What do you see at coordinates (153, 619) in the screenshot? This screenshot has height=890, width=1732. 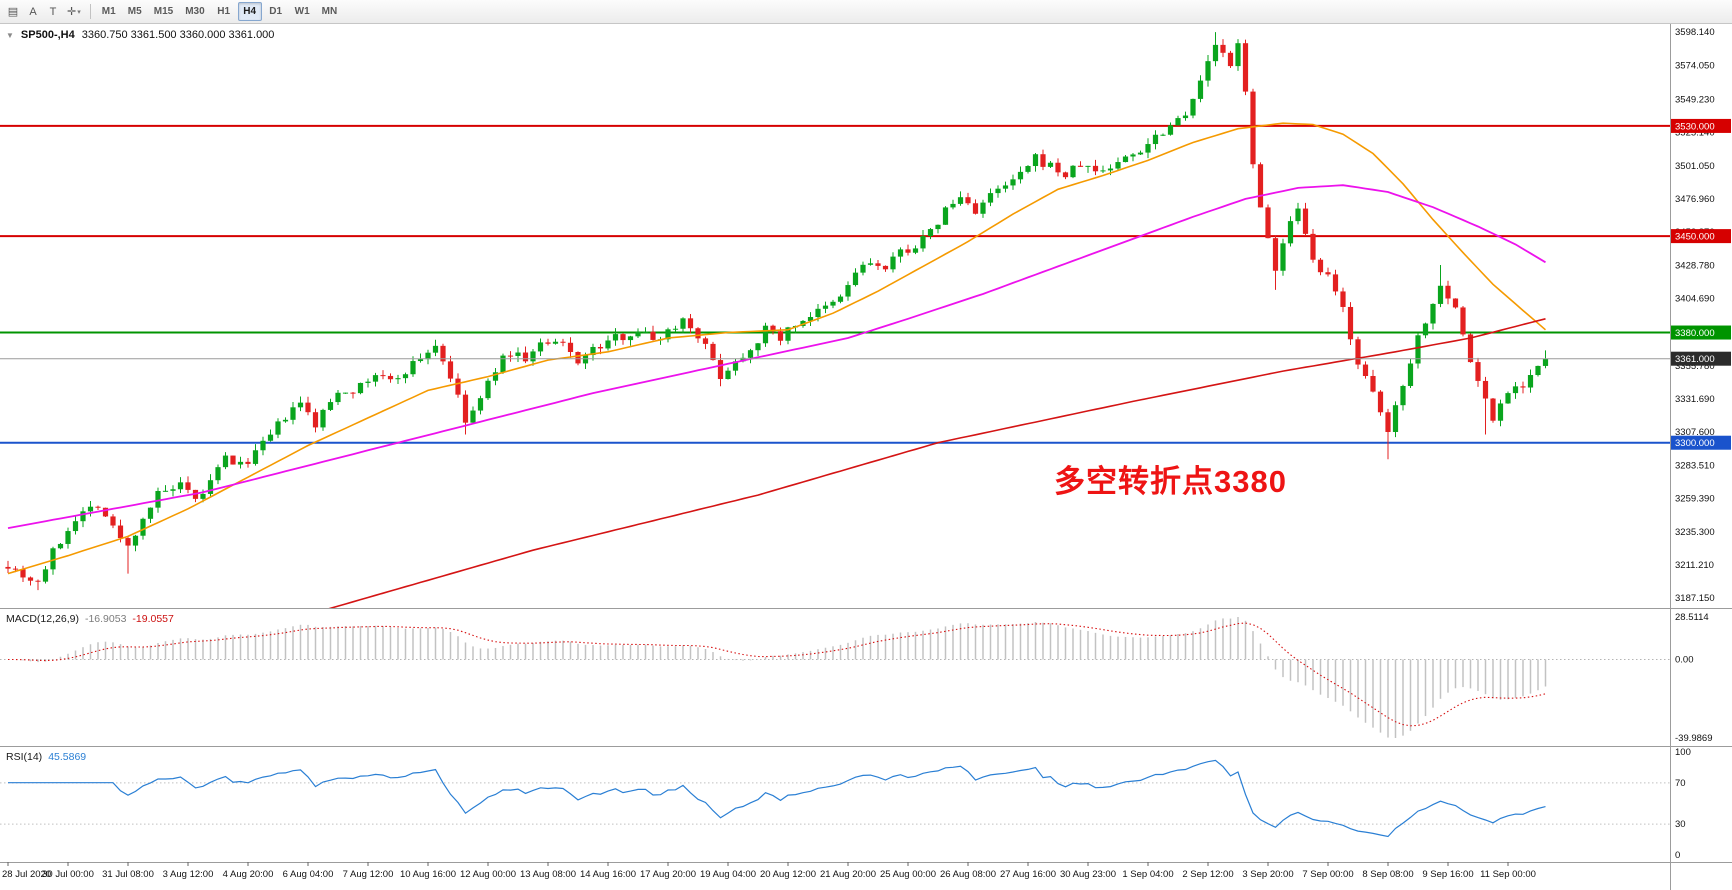 I see `macd-signal-value: -19.0557` at bounding box center [153, 619].